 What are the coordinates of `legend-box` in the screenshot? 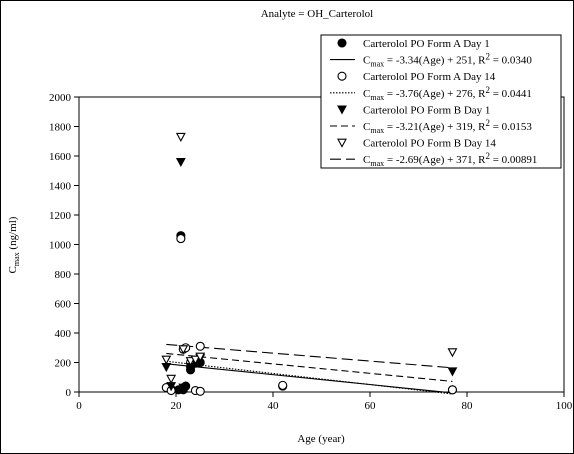 It's located at (441, 101).